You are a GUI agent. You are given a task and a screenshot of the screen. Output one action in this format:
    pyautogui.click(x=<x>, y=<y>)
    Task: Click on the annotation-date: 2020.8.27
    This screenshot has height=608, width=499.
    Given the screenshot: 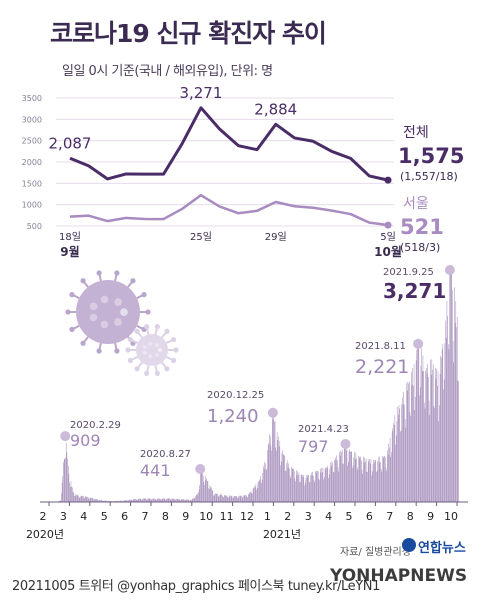 What is the action you would take?
    pyautogui.click(x=165, y=454)
    